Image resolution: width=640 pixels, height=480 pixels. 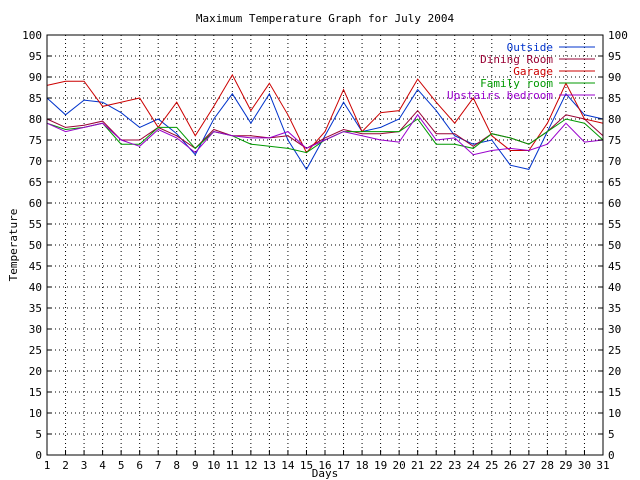 What do you see at coordinates (121, 465) in the screenshot?
I see `x-tick-label: 5` at bounding box center [121, 465].